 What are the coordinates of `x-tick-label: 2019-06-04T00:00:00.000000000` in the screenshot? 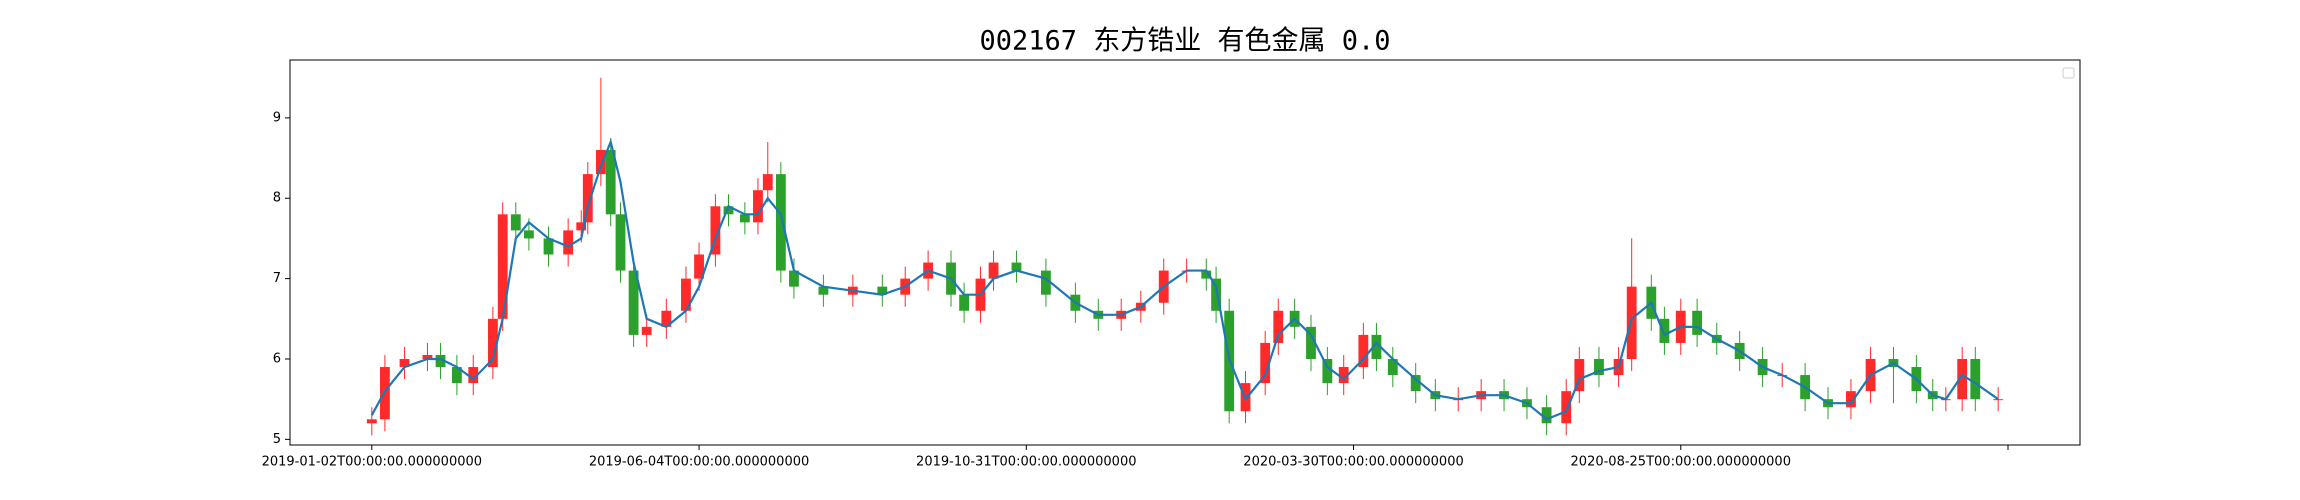 It's located at (699, 462).